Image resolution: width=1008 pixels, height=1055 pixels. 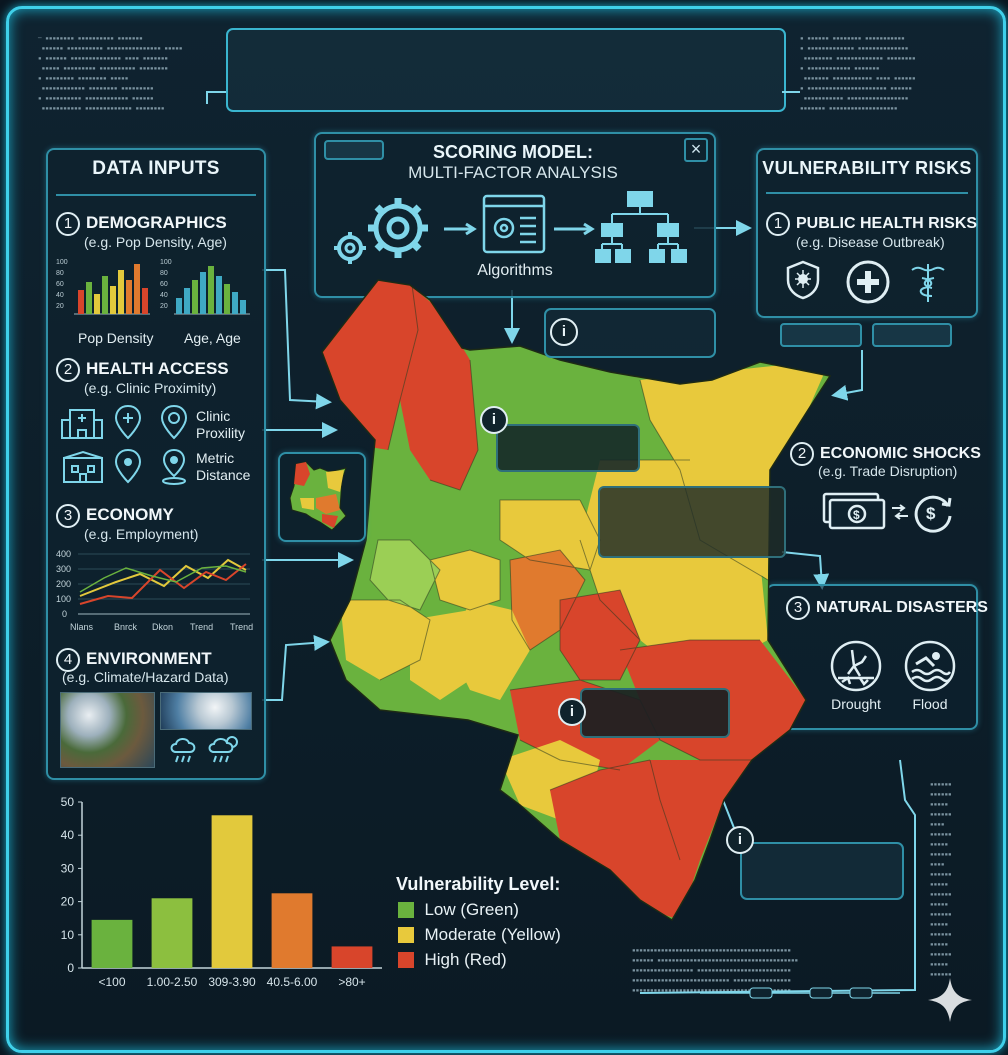 What do you see at coordinates (156, 464) in the screenshot?
I see `data-inputs-panel: DATA INPUTS` at bounding box center [156, 464].